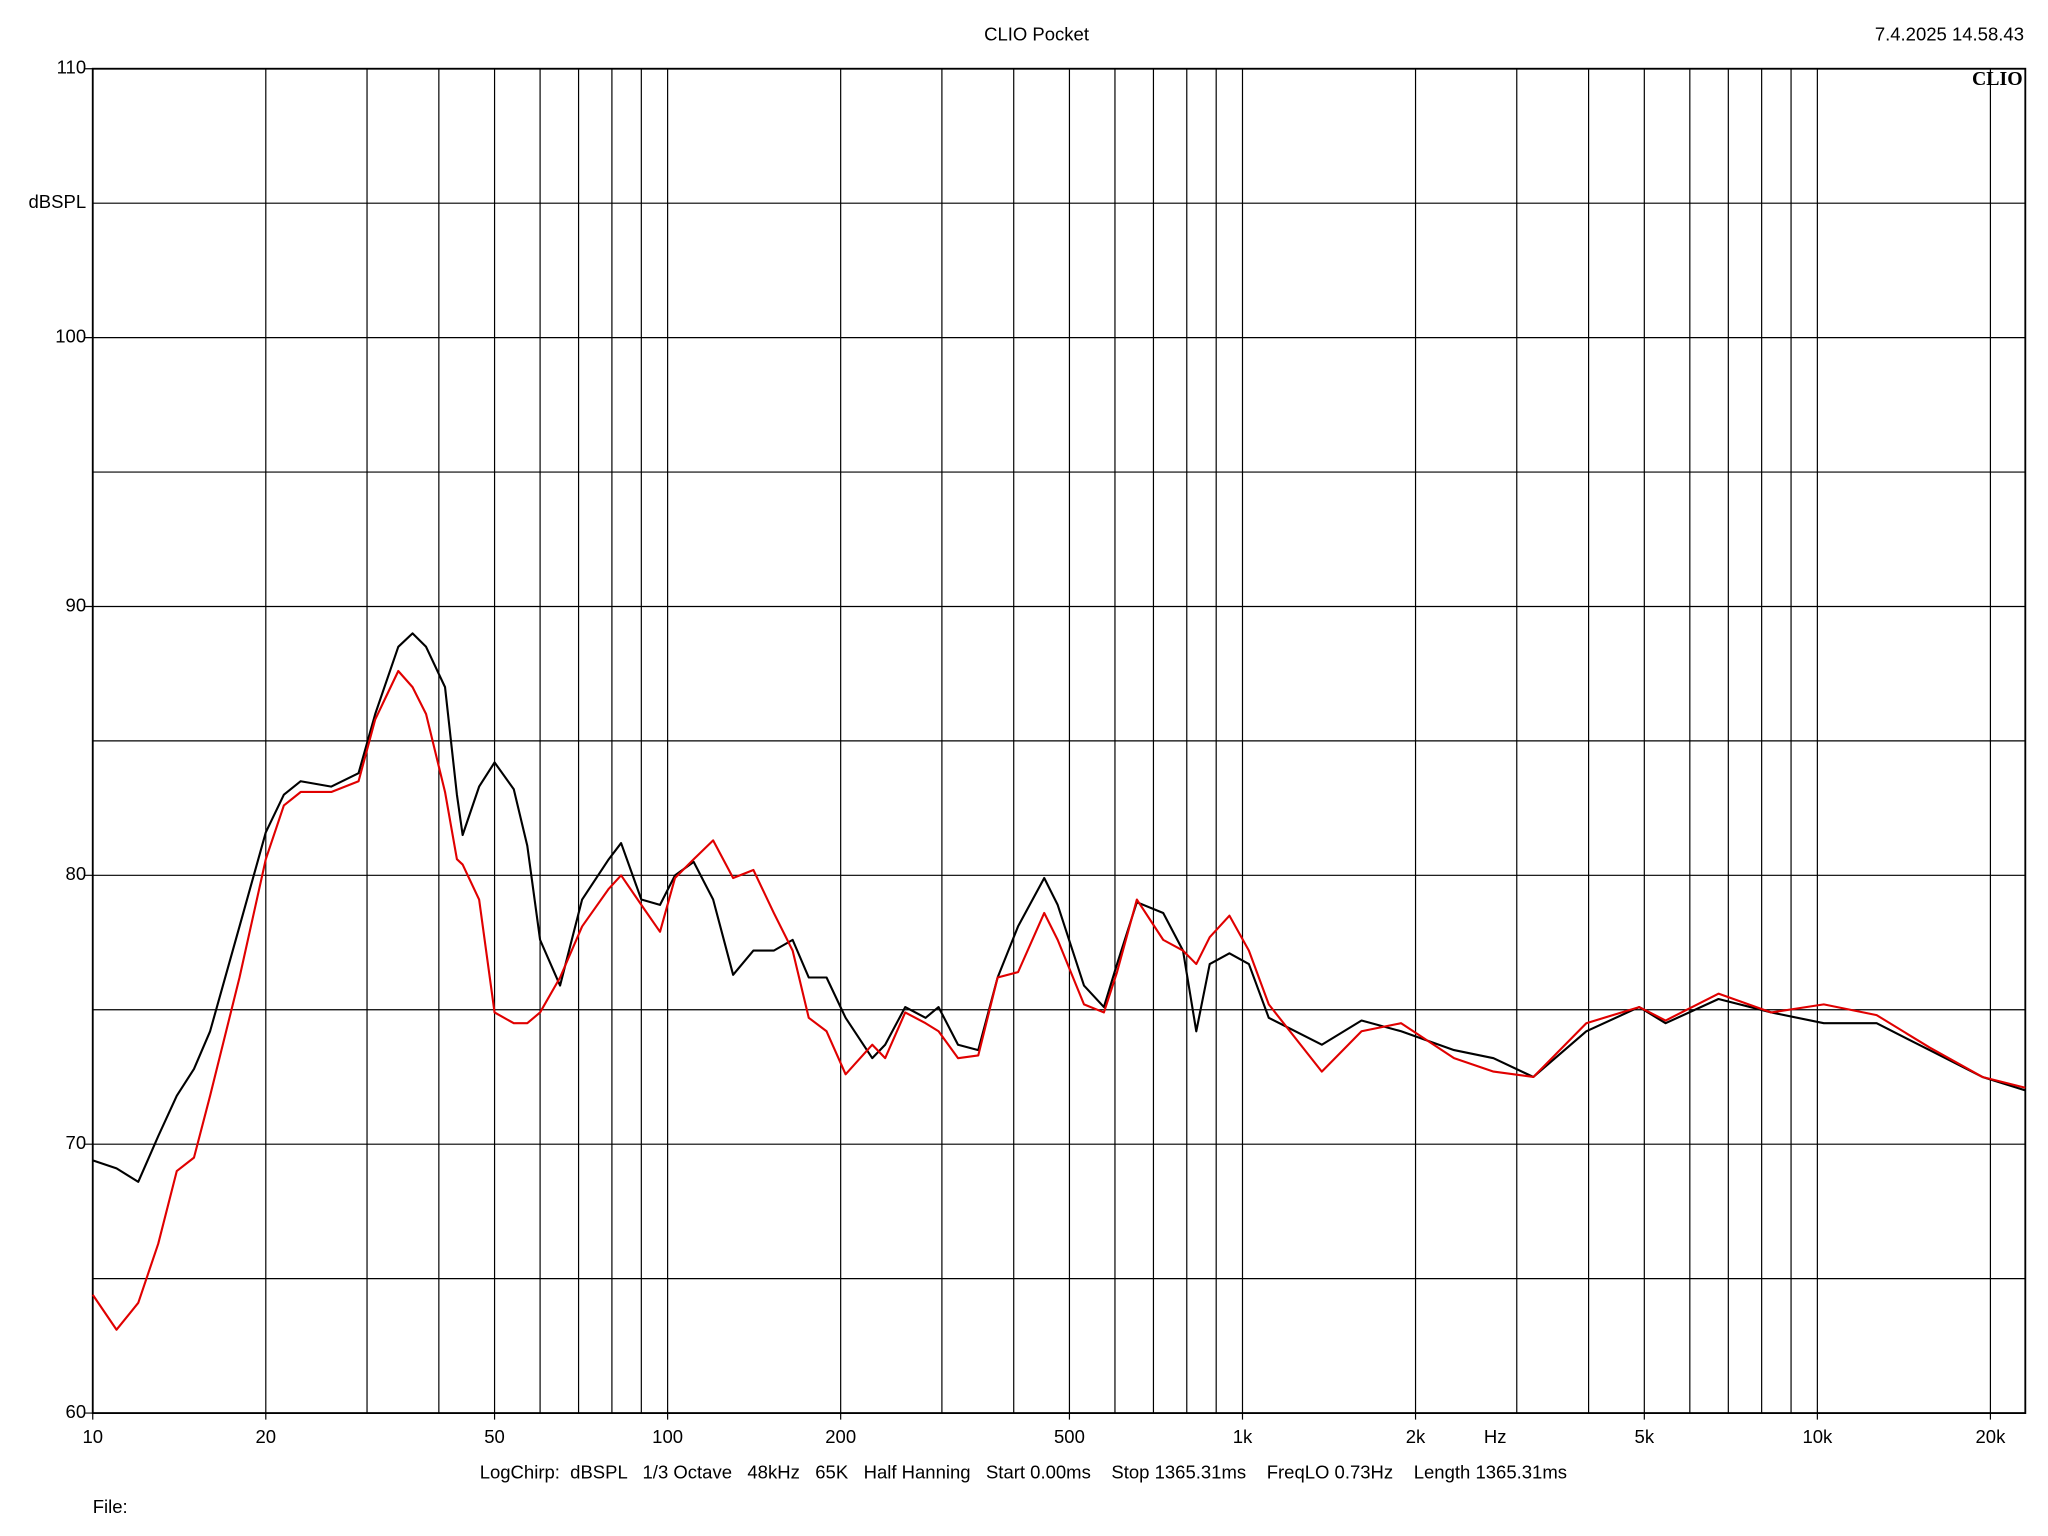  I want to click on y-tick-label: 100, so click(70, 335).